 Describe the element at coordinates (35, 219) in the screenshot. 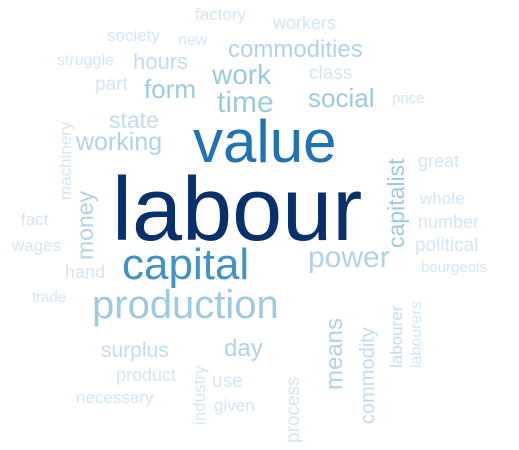

I see `word-fact: fact` at that location.